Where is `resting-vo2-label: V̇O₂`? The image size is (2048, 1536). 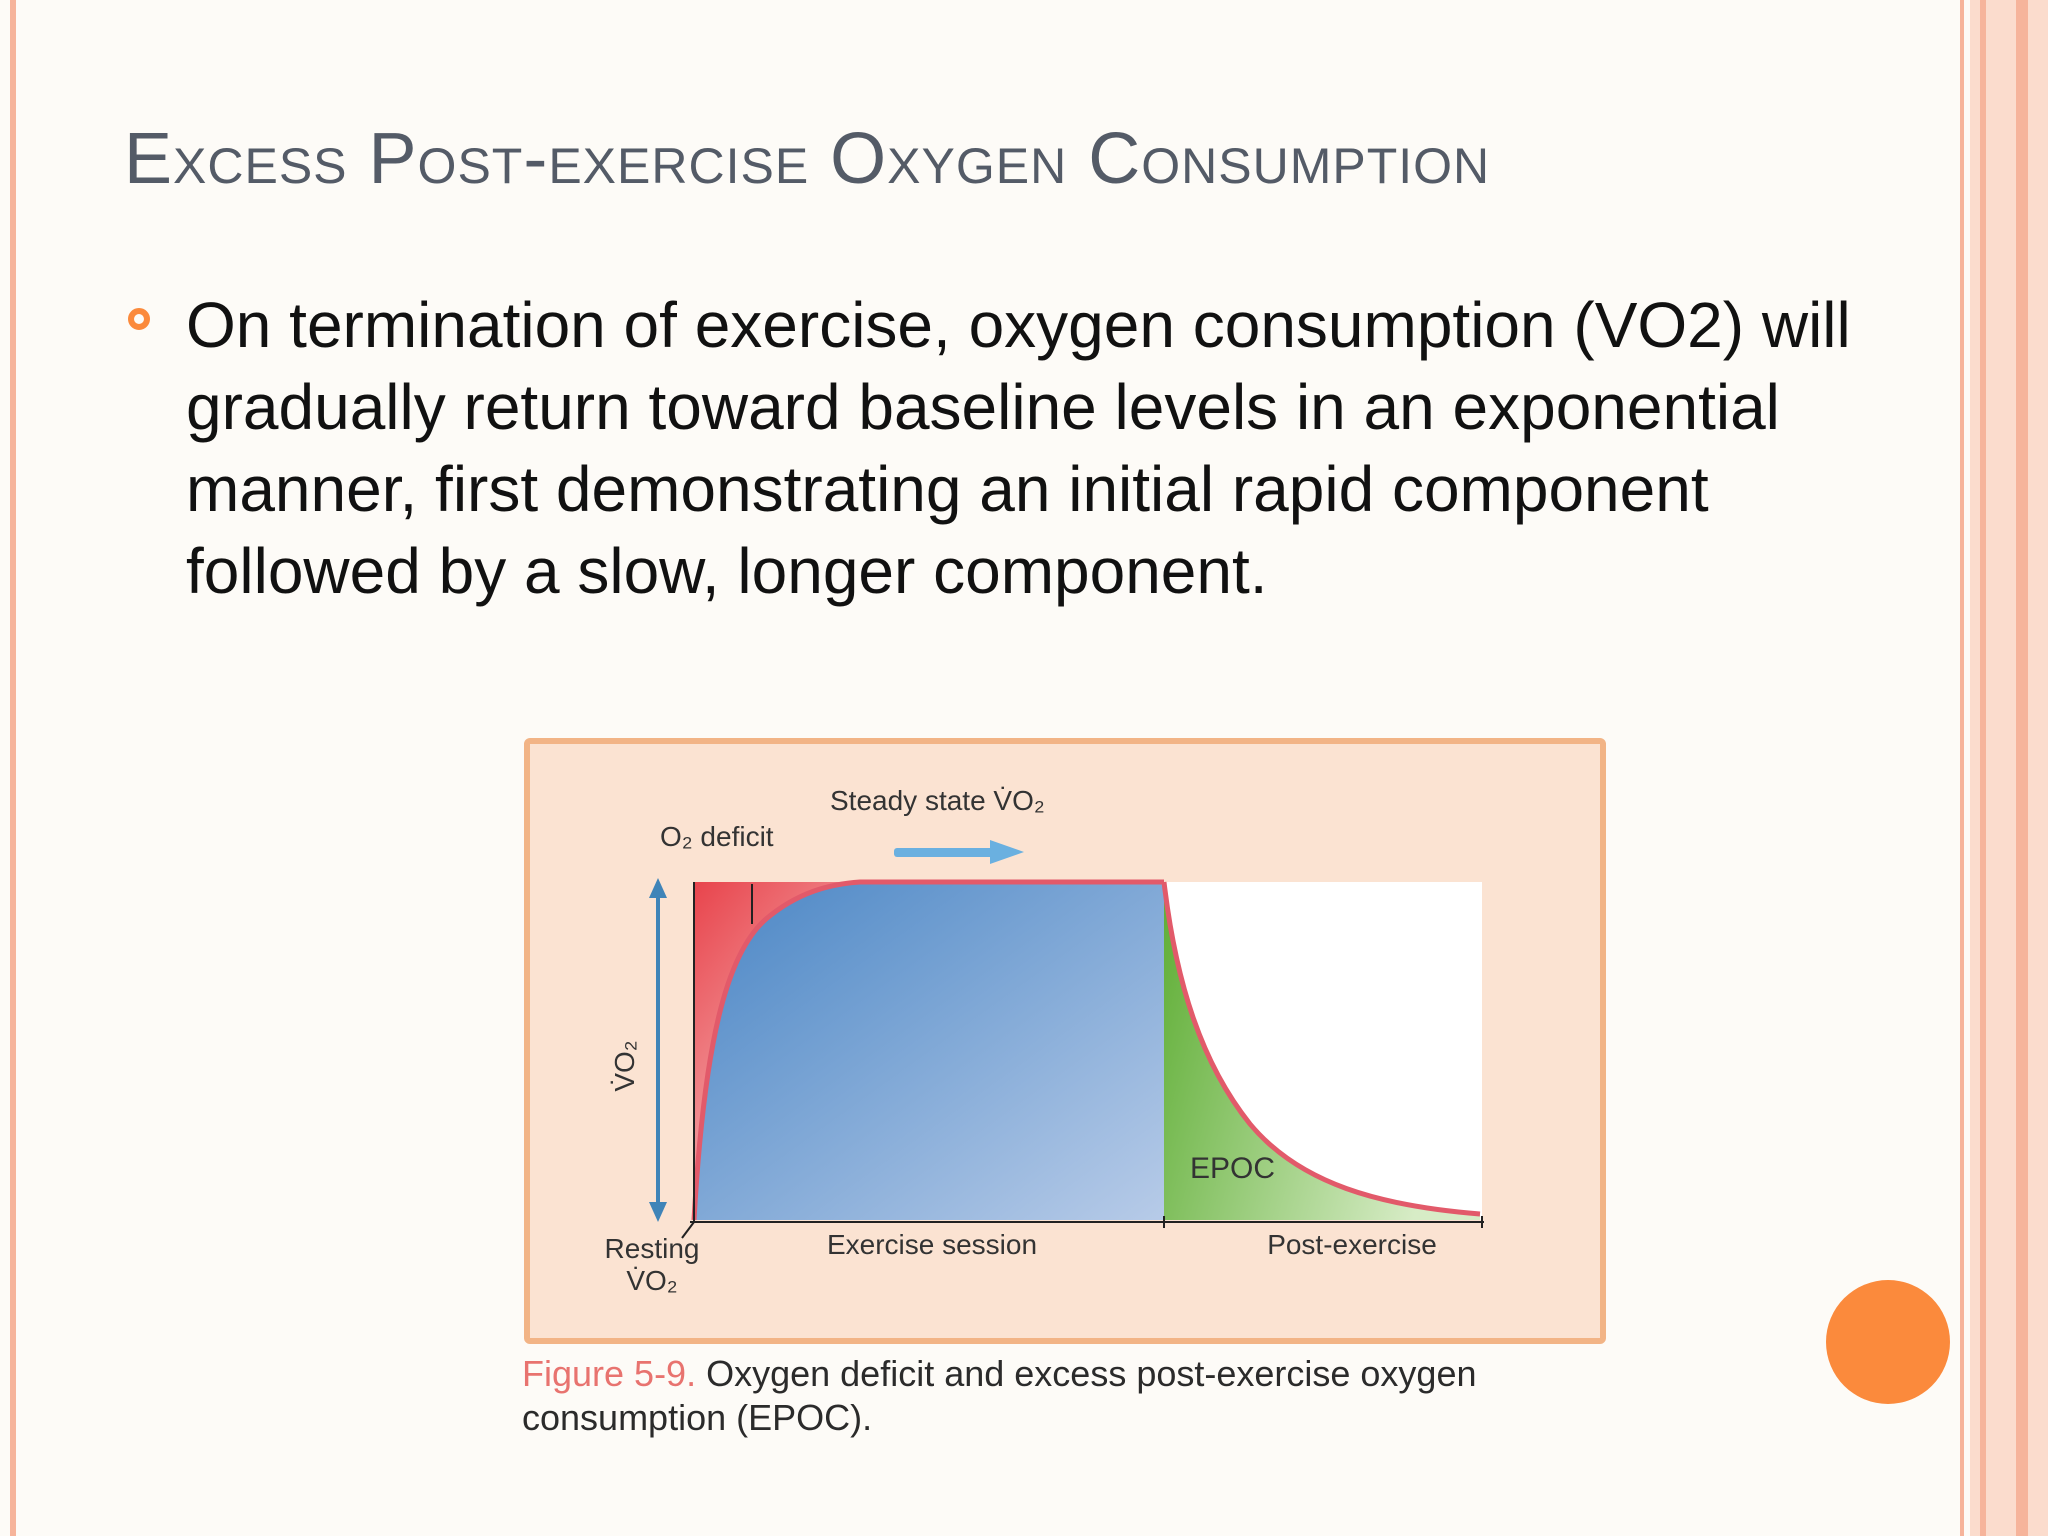
resting-vo2-label: V̇O₂ is located at coordinates (651, 1280).